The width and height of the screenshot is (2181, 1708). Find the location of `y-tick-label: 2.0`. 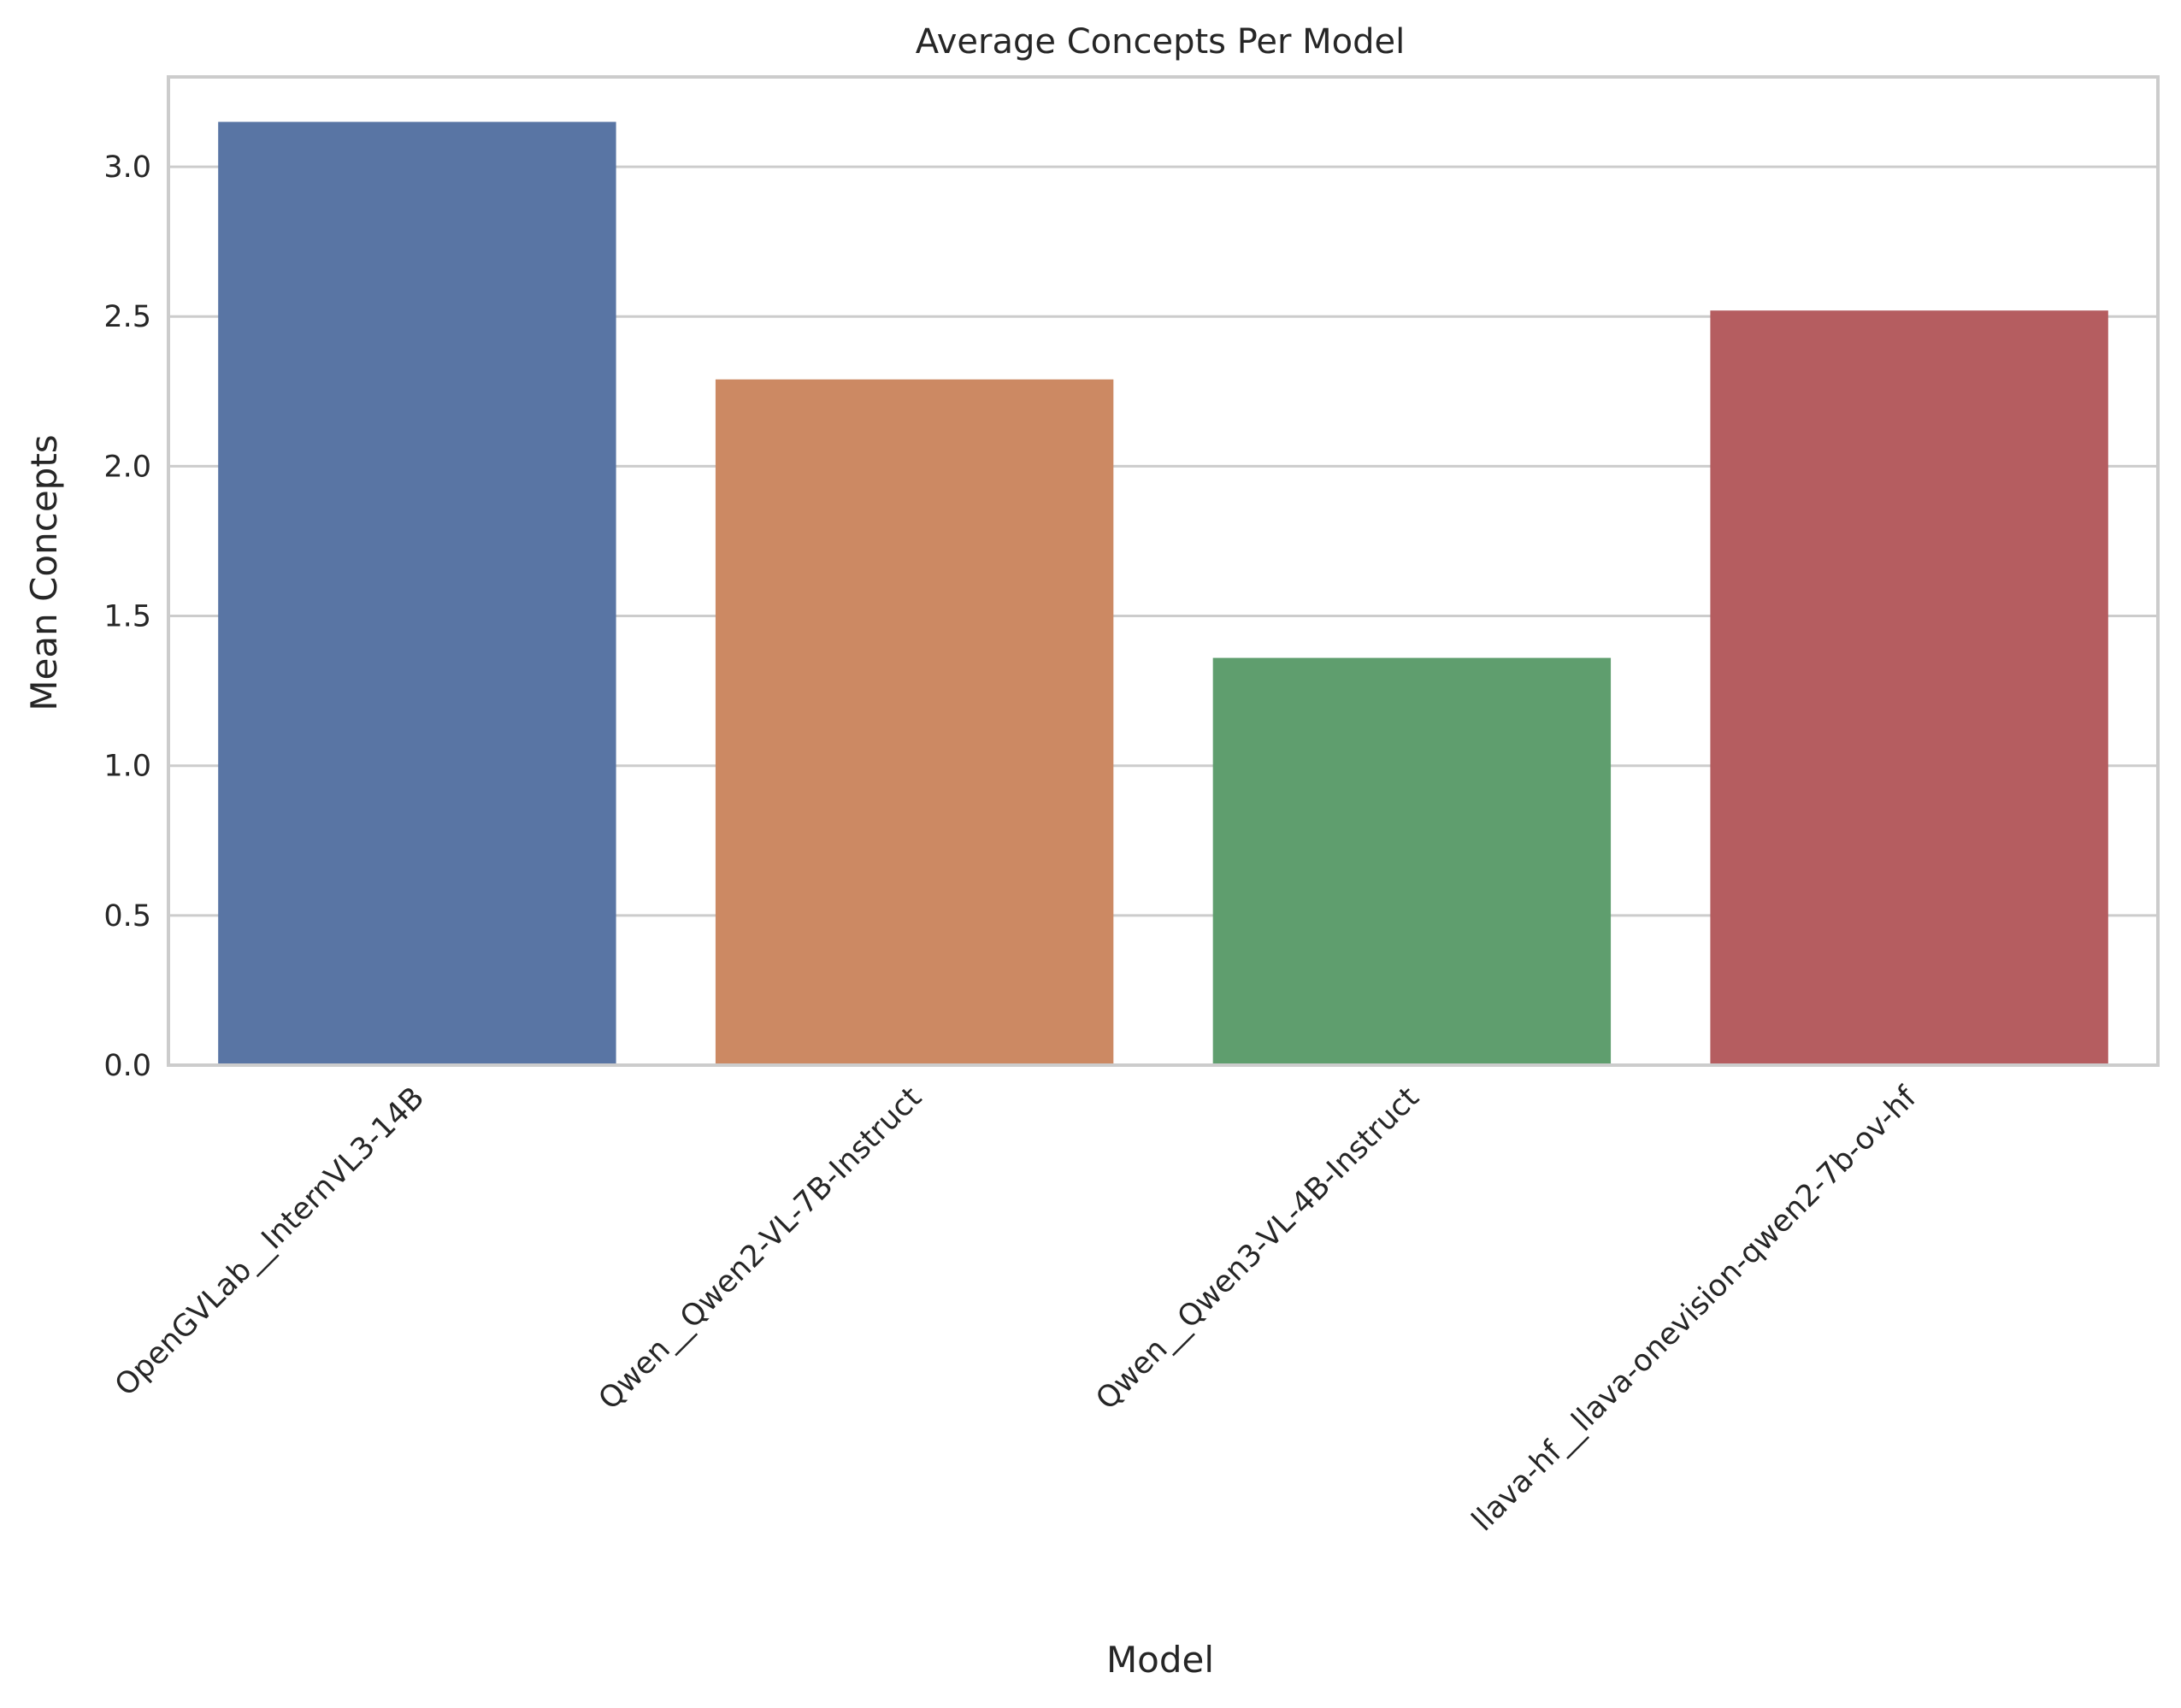

y-tick-label: 2.0 is located at coordinates (127, 467).